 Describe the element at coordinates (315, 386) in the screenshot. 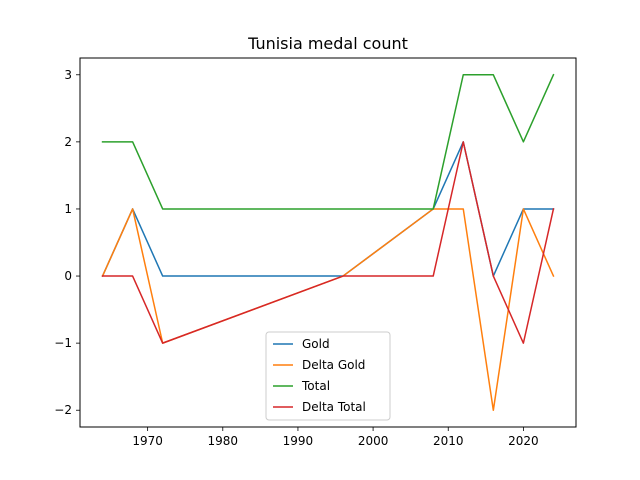

I see `legend-label-2: Total` at that location.